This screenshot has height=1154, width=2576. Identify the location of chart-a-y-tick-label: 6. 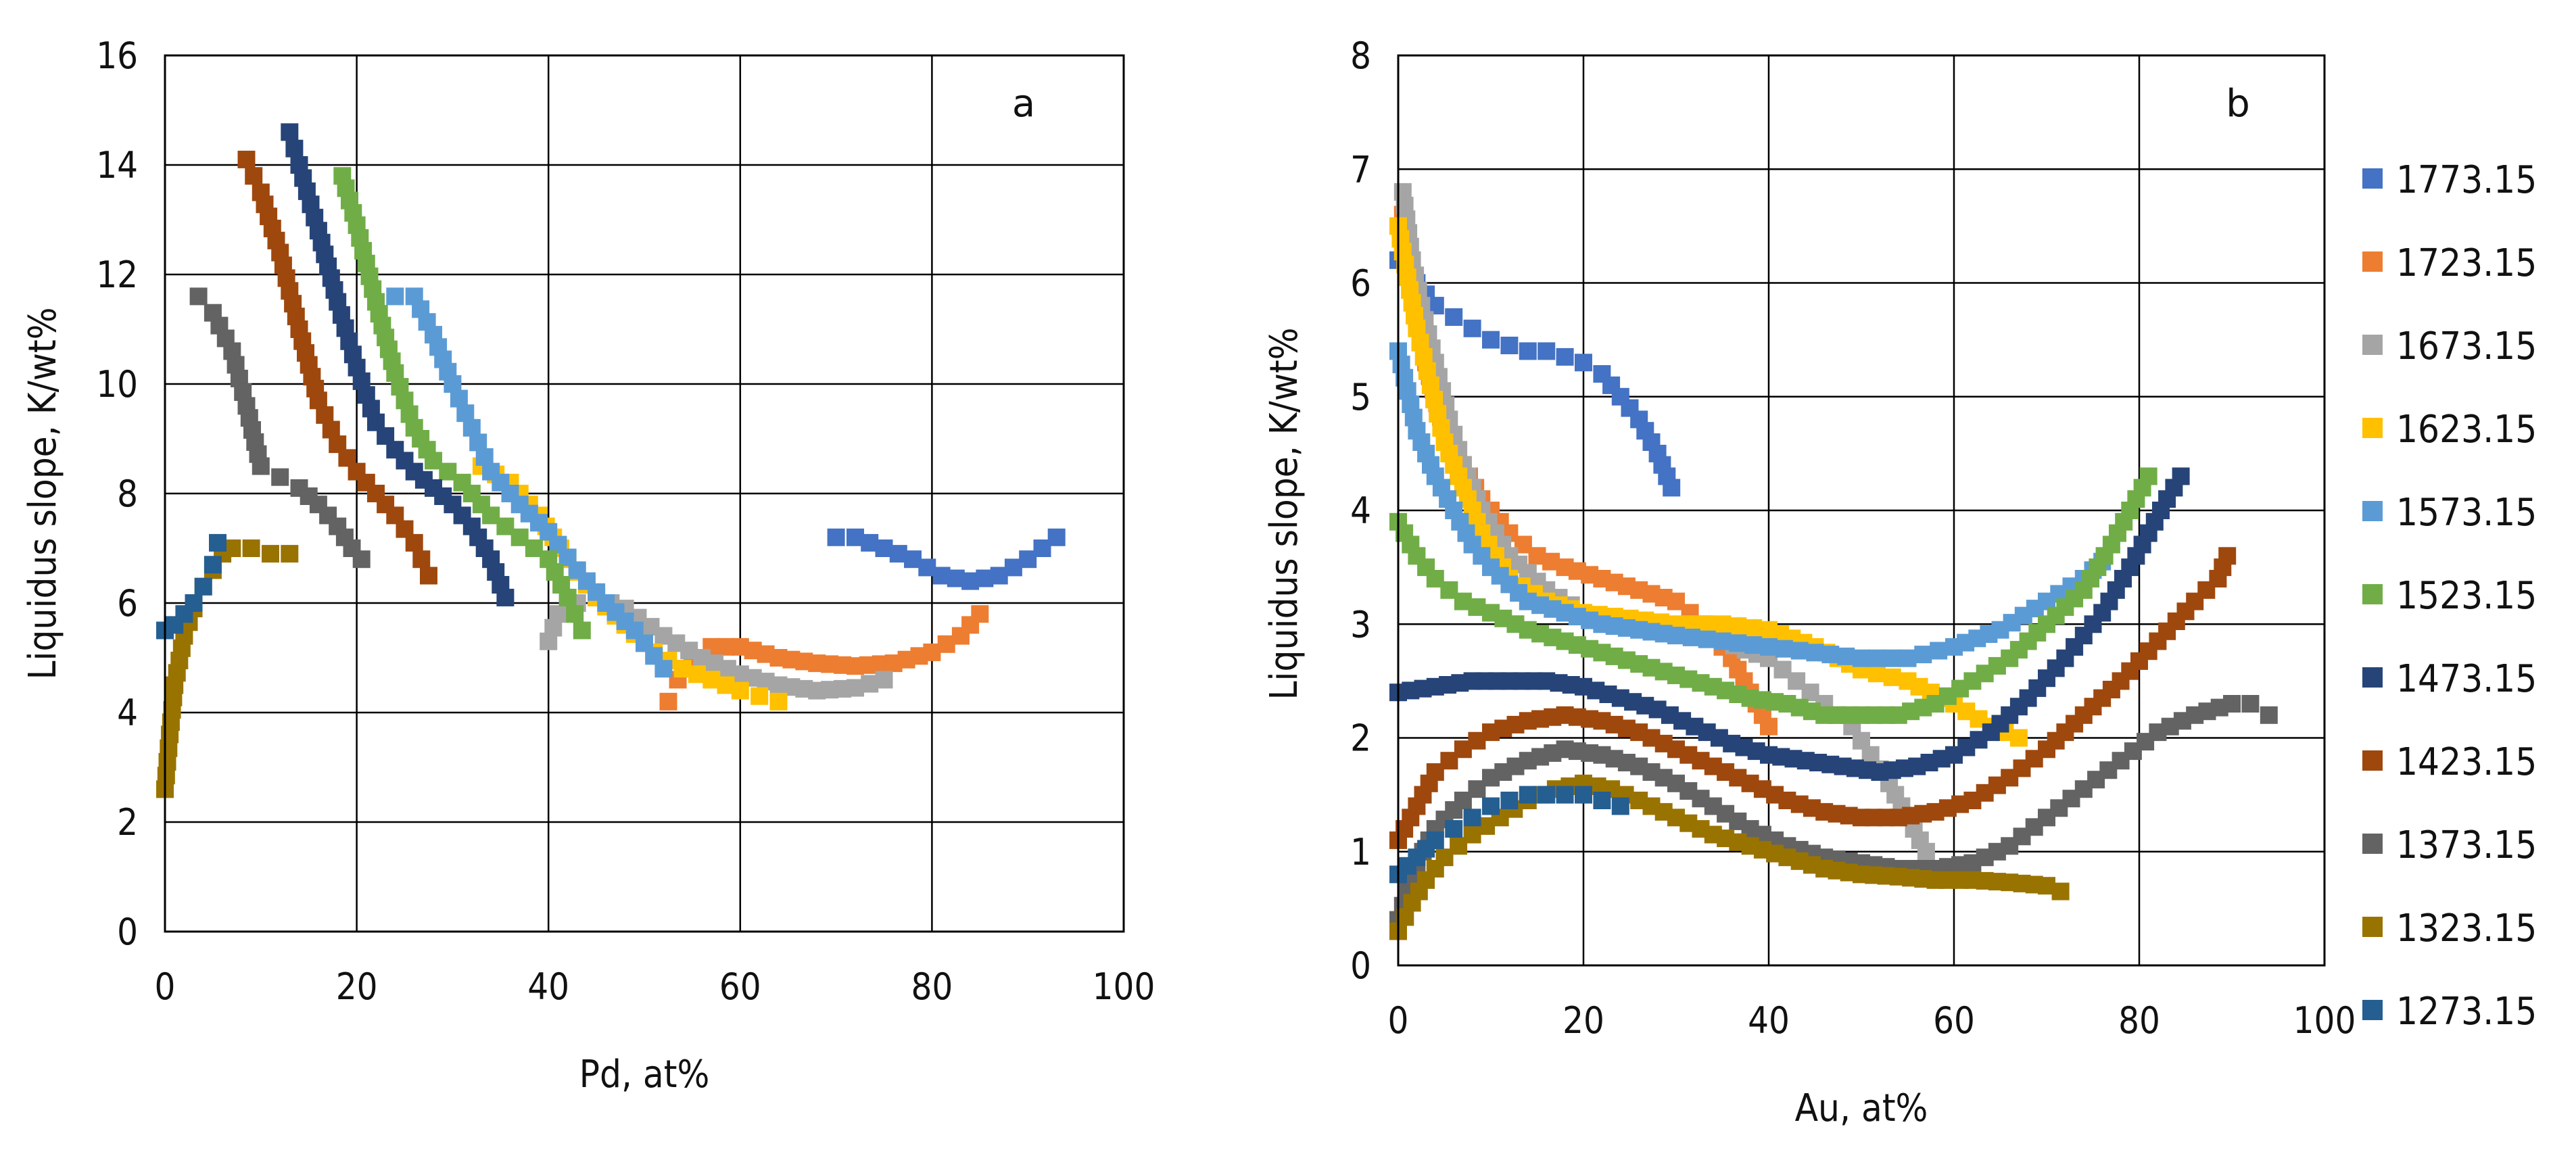
(127, 603).